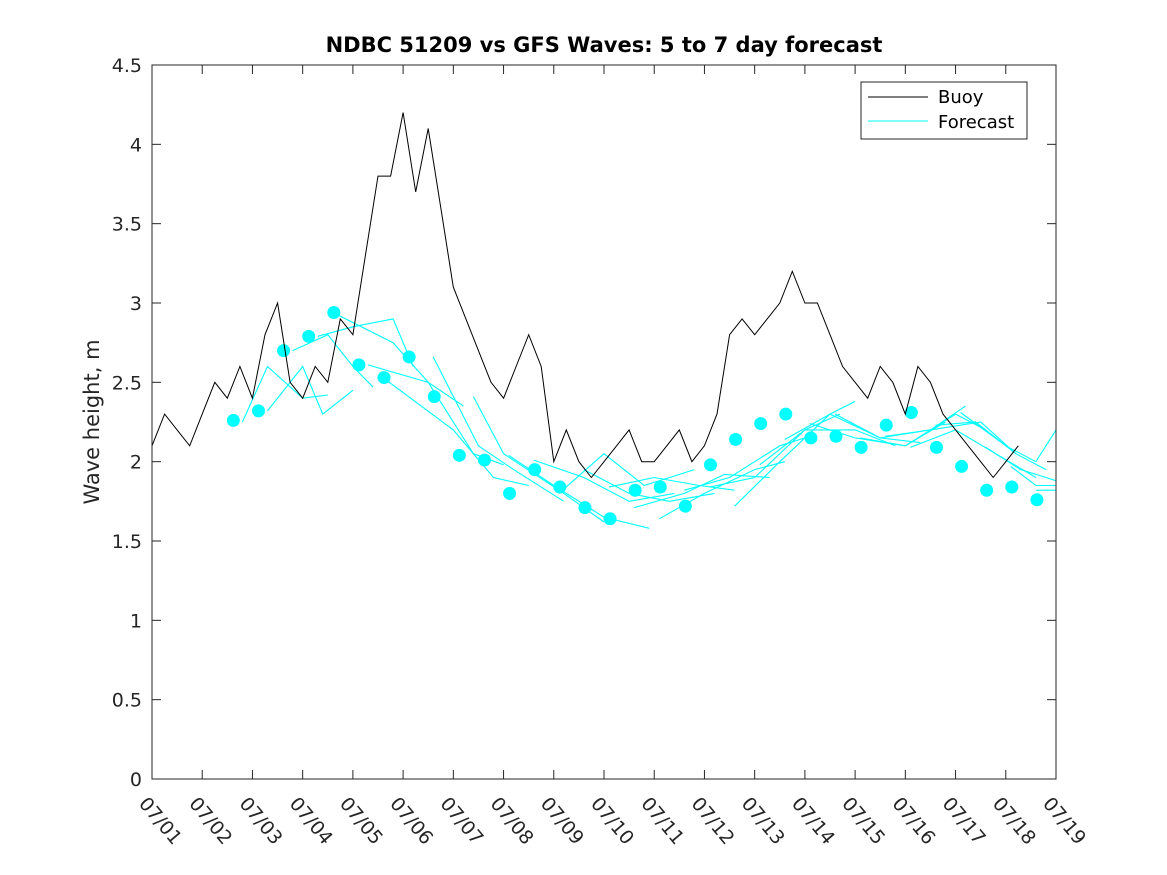 The height and width of the screenshot is (875, 1167). I want to click on x-tick-label: 07/11, so click(662, 821).